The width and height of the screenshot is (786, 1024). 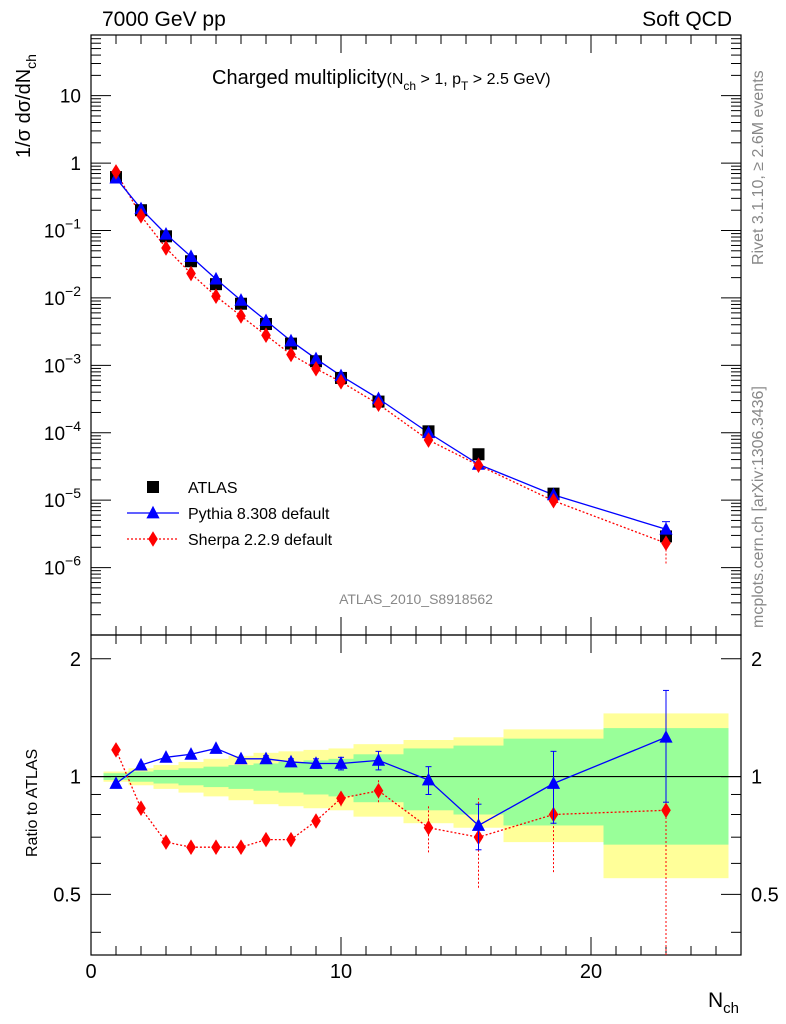 What do you see at coordinates (299, 78) in the screenshot?
I see `chart-title-main: Charged multiplicity` at bounding box center [299, 78].